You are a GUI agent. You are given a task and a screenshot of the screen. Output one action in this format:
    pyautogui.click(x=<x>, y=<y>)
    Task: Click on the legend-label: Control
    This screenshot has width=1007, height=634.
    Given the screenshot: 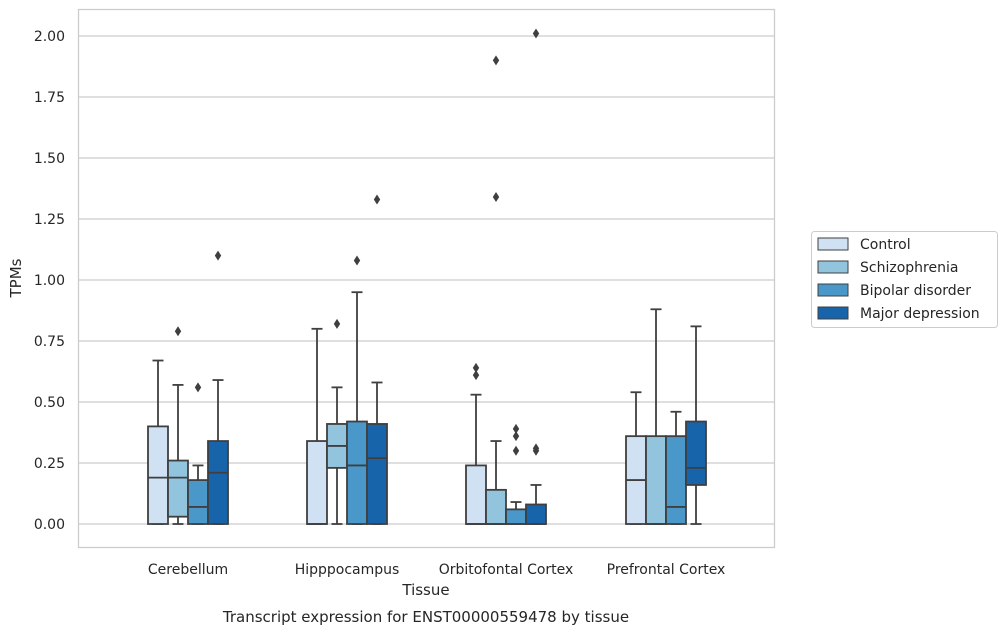 What is the action you would take?
    pyautogui.click(x=885, y=245)
    